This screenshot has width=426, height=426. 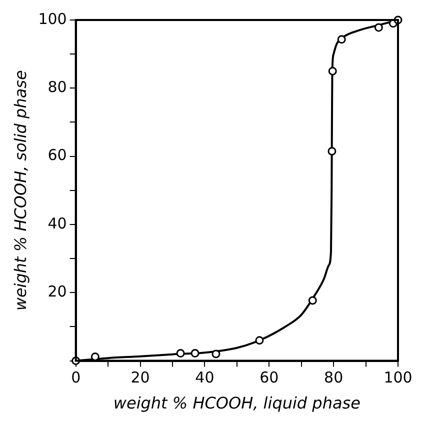 I want to click on y-tick-label: 100, so click(x=52, y=19).